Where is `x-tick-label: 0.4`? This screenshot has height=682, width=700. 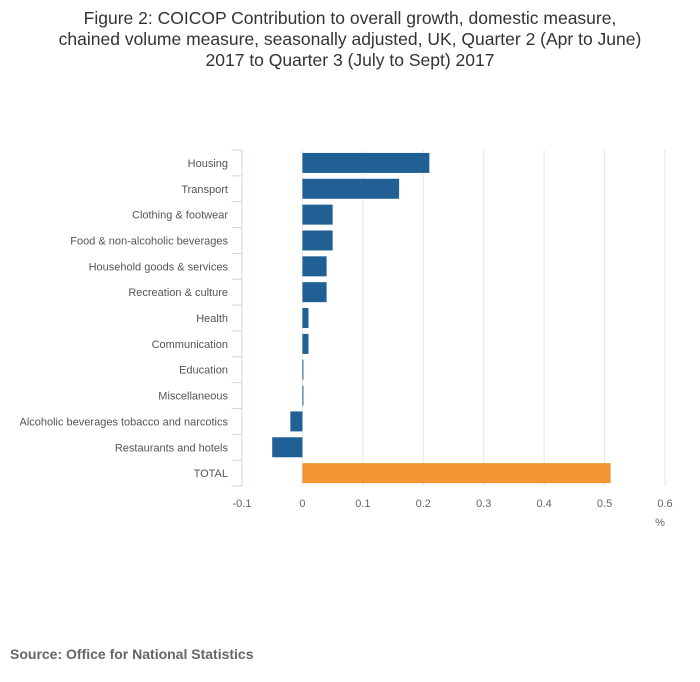 x-tick-label: 0.4 is located at coordinates (543, 504).